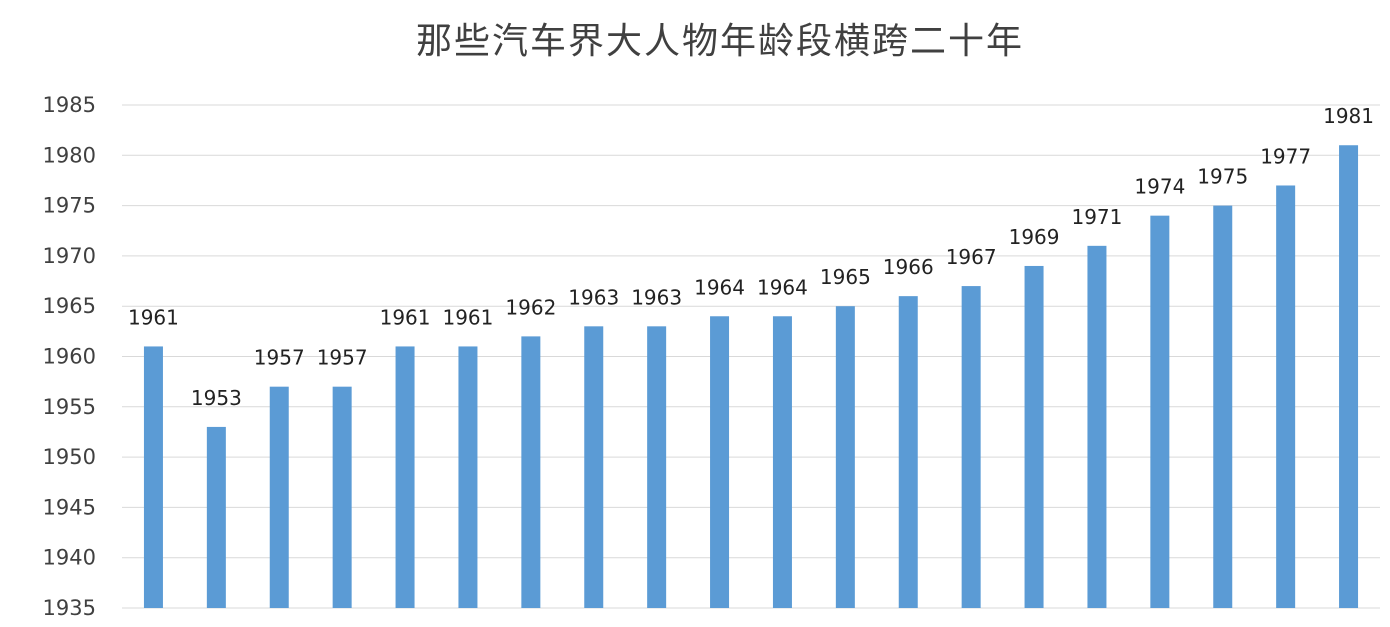  What do you see at coordinates (69, 155) in the screenshot?
I see `y-tick-label: 1980` at bounding box center [69, 155].